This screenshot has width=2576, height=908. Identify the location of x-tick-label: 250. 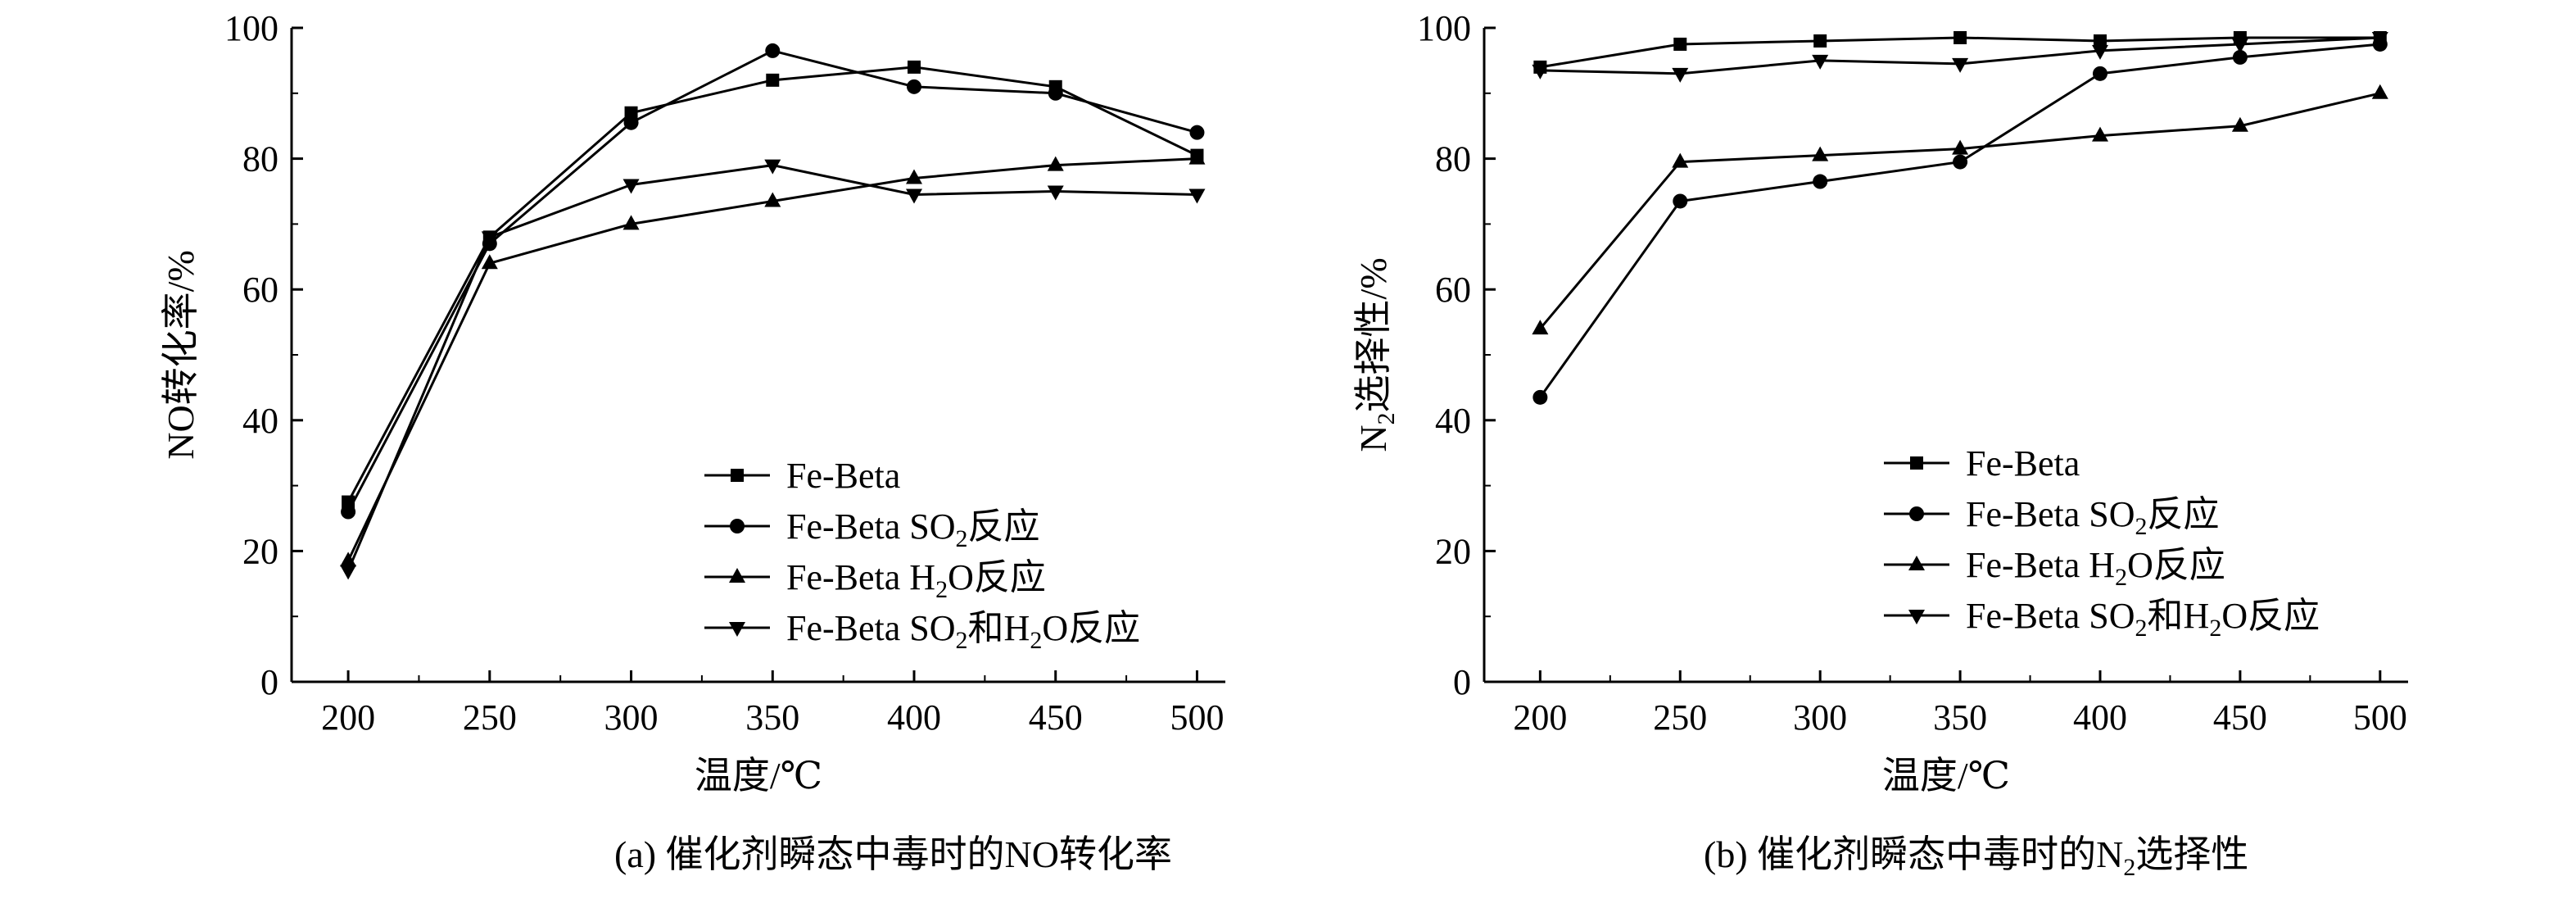
(490, 717).